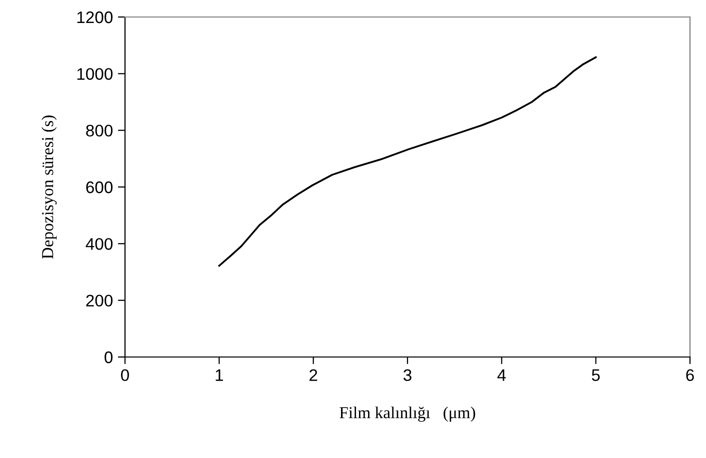 The height and width of the screenshot is (458, 706). I want to click on y-tick-label: 600, so click(99, 187).